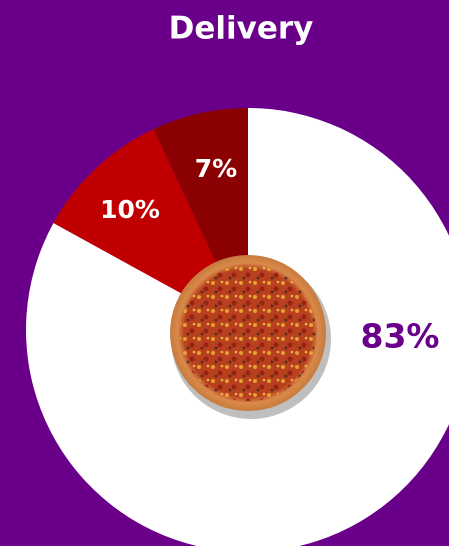  I want to click on value-label: 83%, so click(400, 336).